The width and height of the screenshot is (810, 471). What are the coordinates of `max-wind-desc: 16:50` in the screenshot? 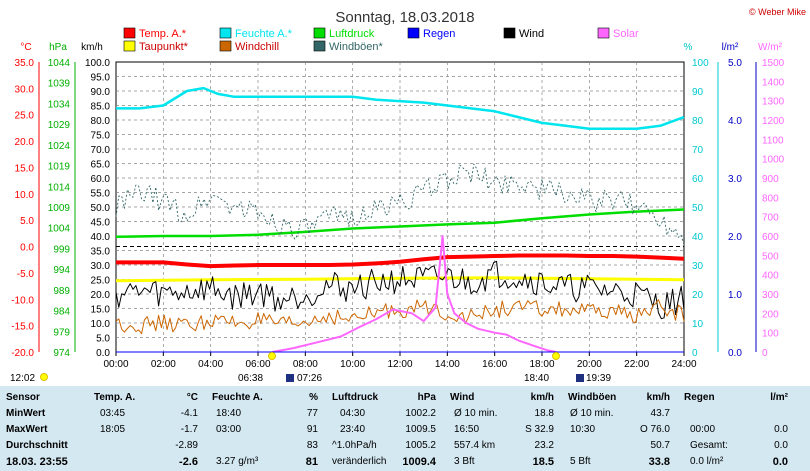 It's located at (467, 429).